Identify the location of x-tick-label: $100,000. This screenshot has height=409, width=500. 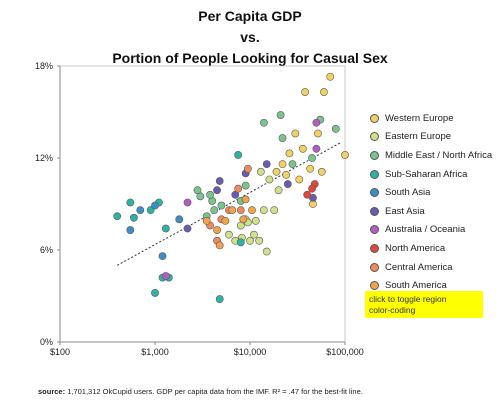
(345, 352).